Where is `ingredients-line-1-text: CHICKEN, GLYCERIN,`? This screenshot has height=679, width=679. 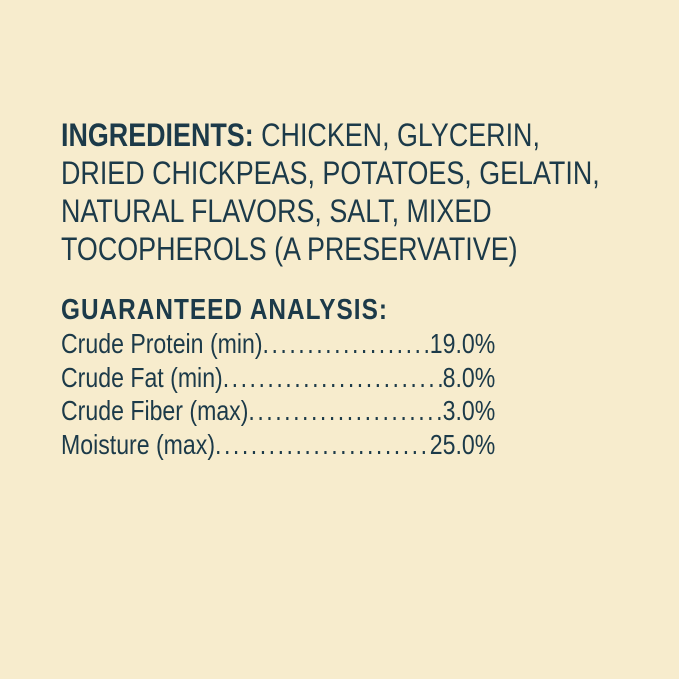
ingredients-line-1-text: CHICKEN, GLYCERIN, is located at coordinates (400, 135).